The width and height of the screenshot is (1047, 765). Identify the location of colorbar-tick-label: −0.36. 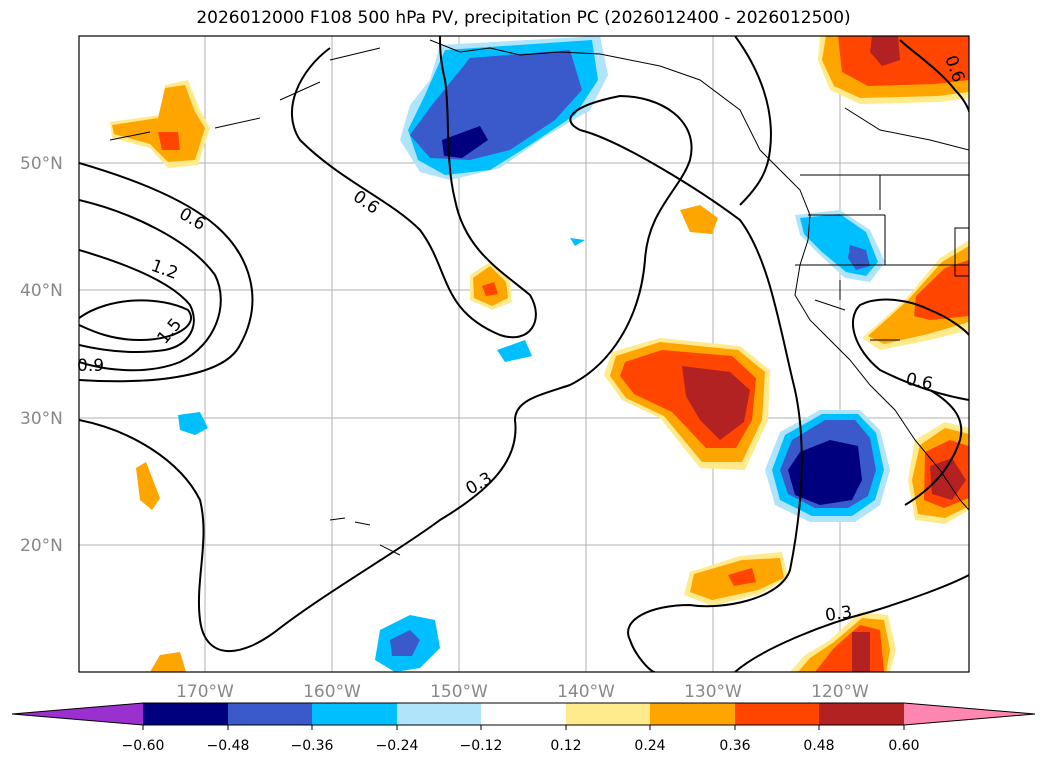
(312, 746).